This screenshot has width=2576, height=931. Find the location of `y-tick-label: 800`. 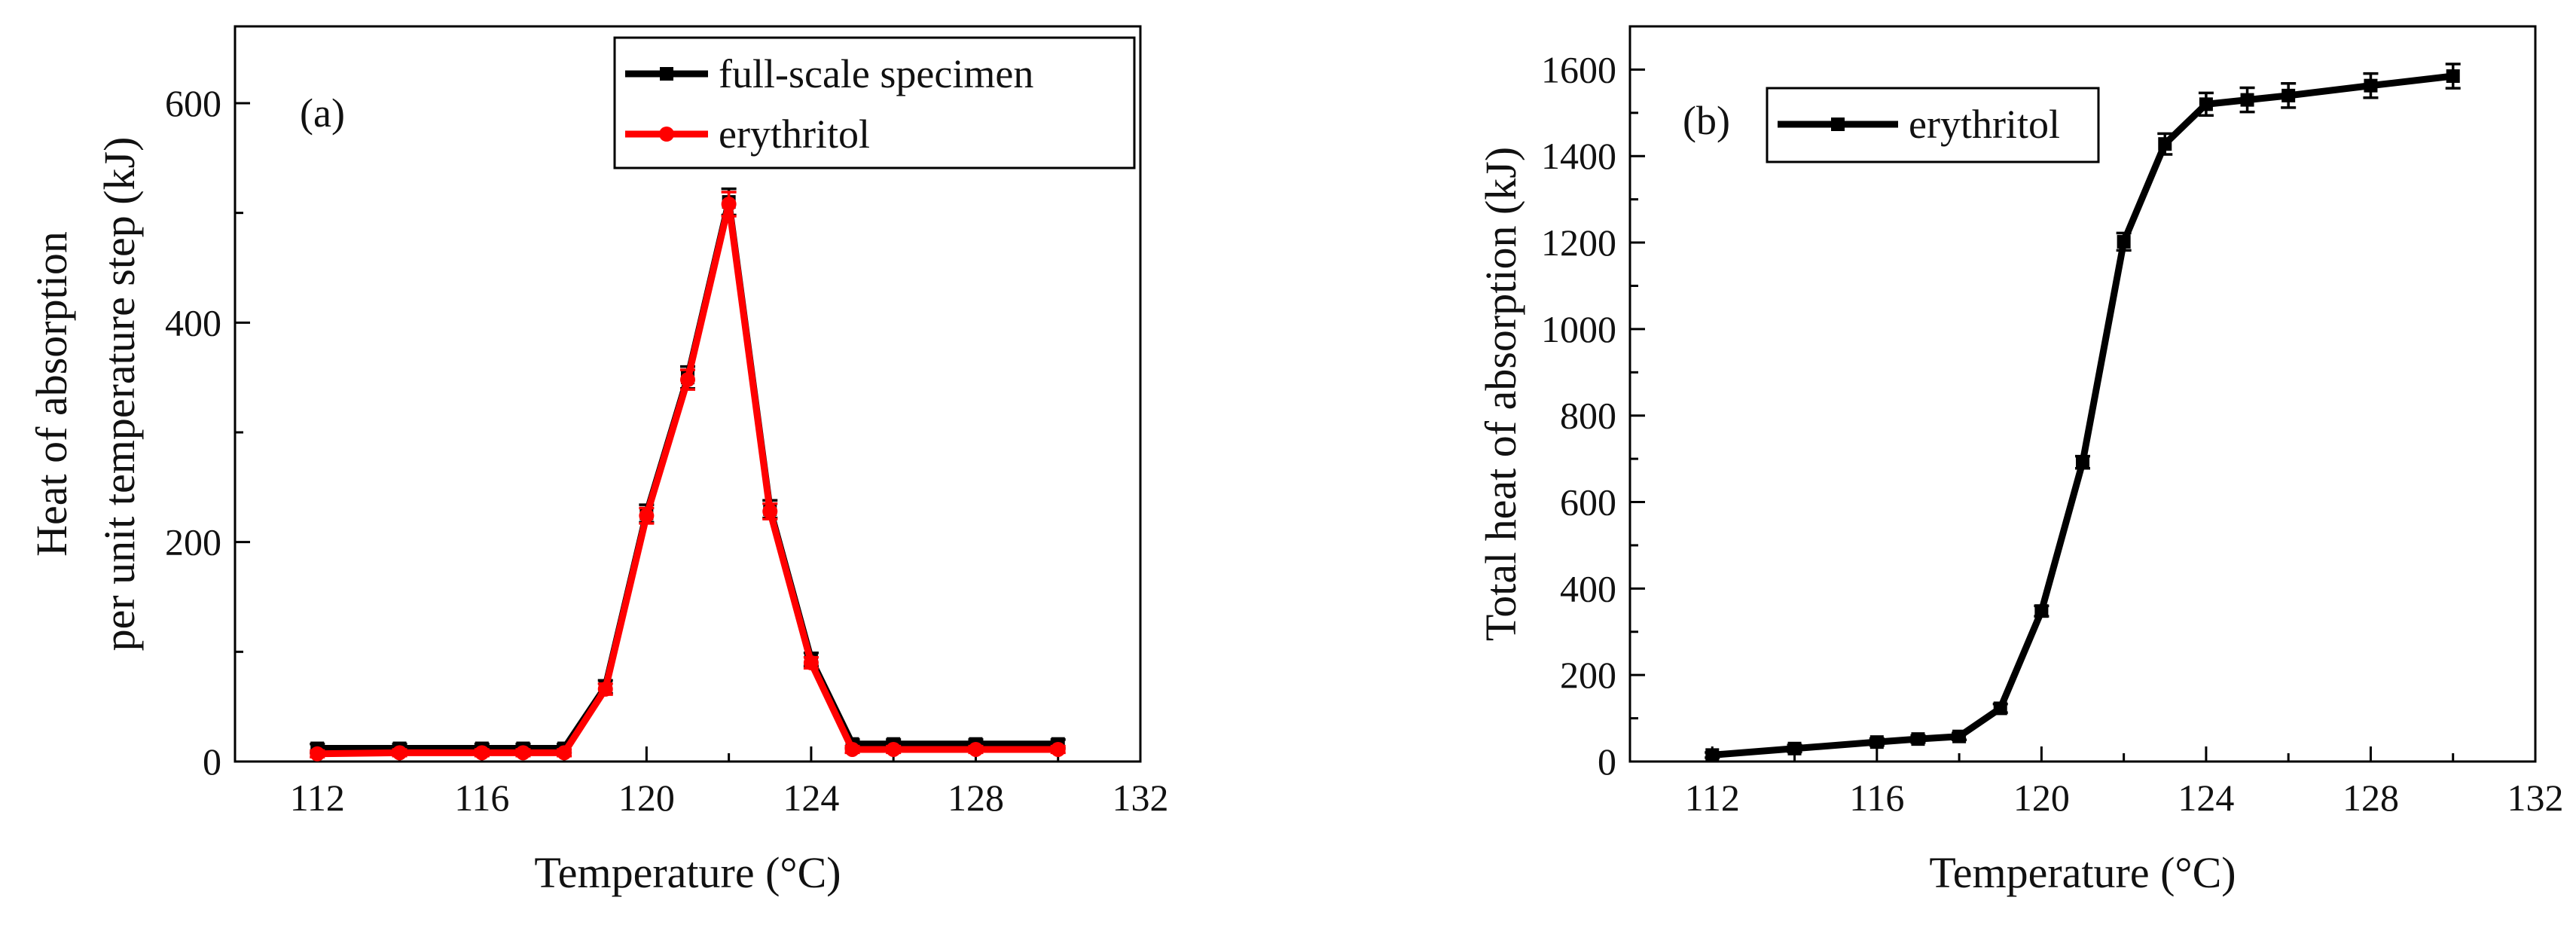

y-tick-label: 800 is located at coordinates (1588, 416).